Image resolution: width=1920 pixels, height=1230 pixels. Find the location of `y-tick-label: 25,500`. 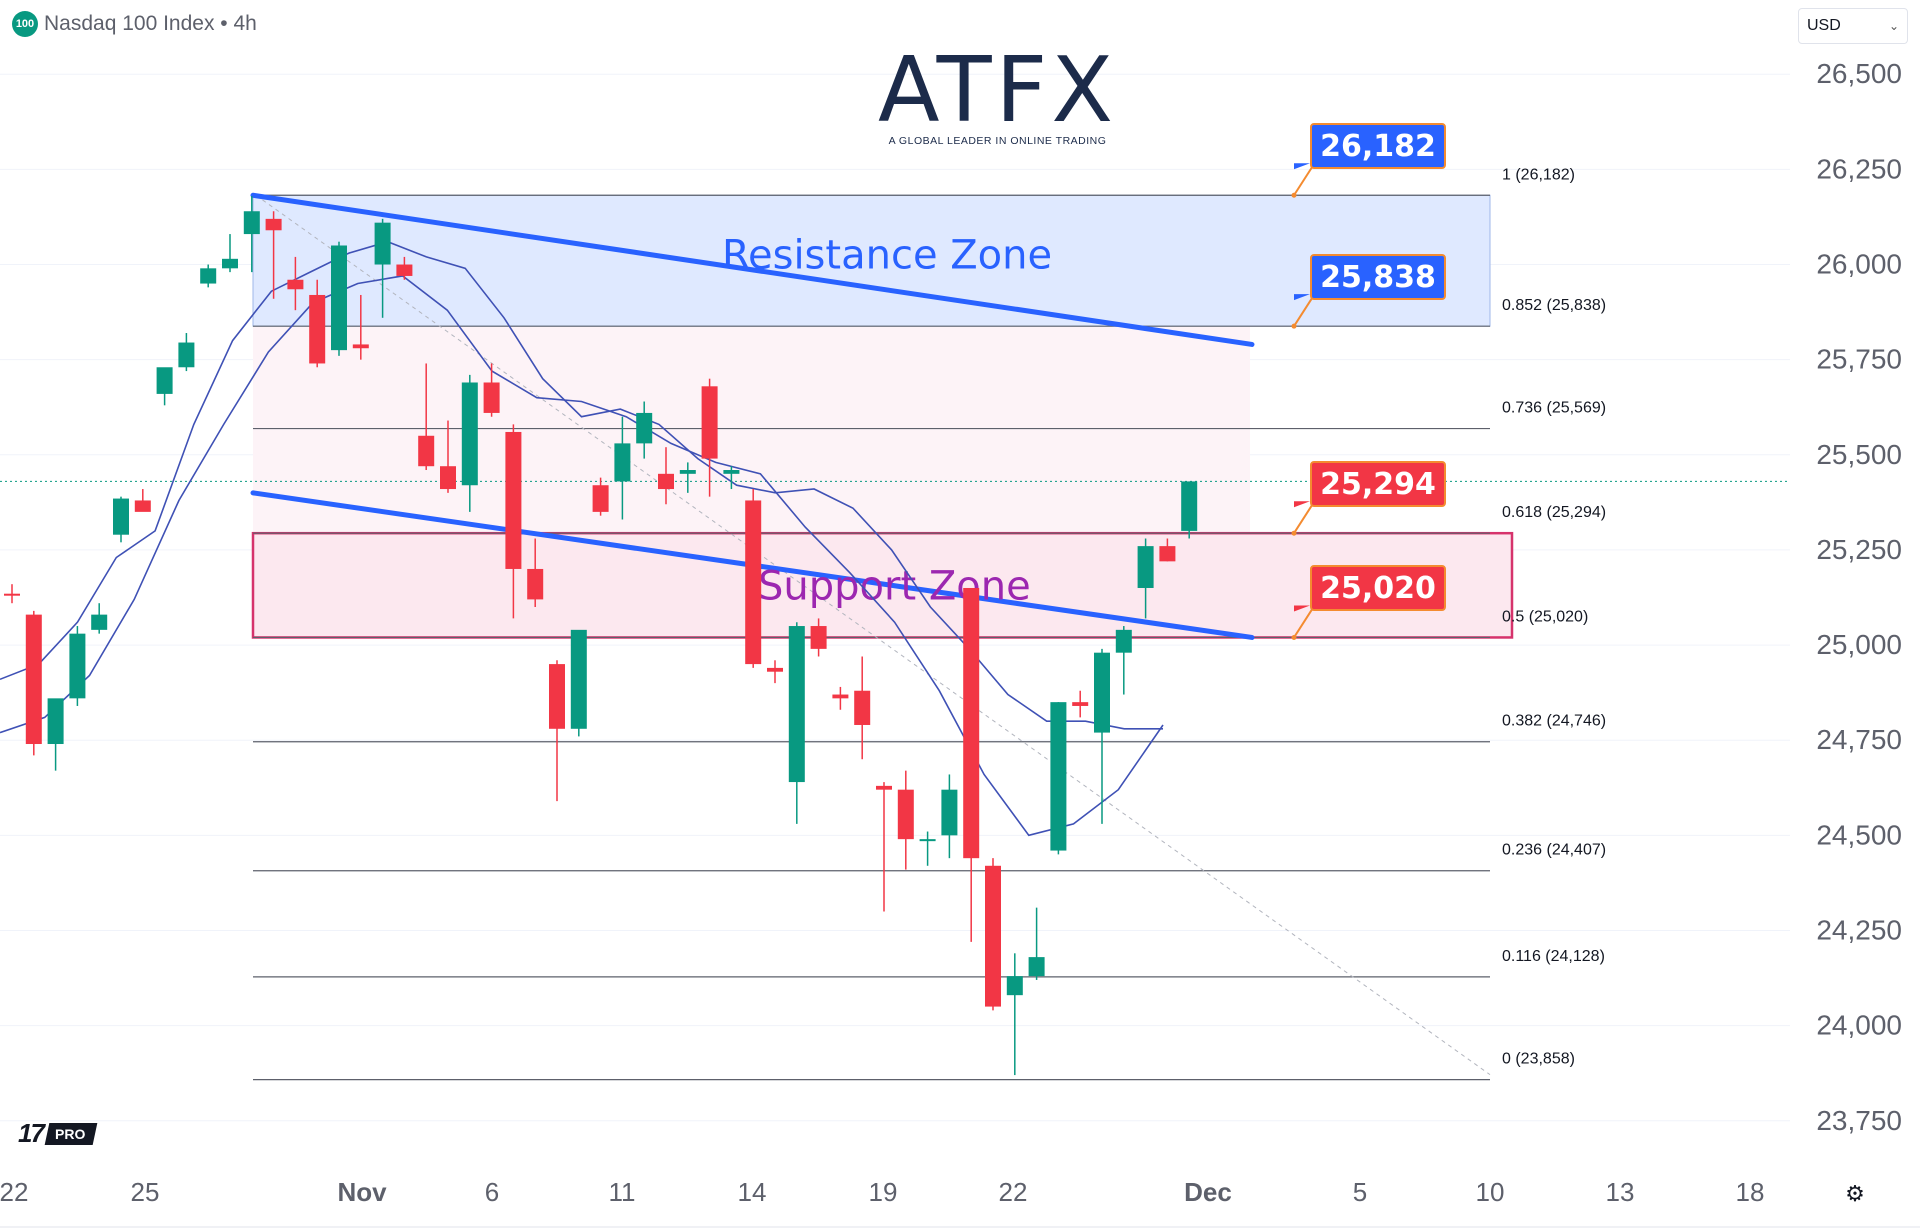

y-tick-label: 25,500 is located at coordinates (1859, 454).